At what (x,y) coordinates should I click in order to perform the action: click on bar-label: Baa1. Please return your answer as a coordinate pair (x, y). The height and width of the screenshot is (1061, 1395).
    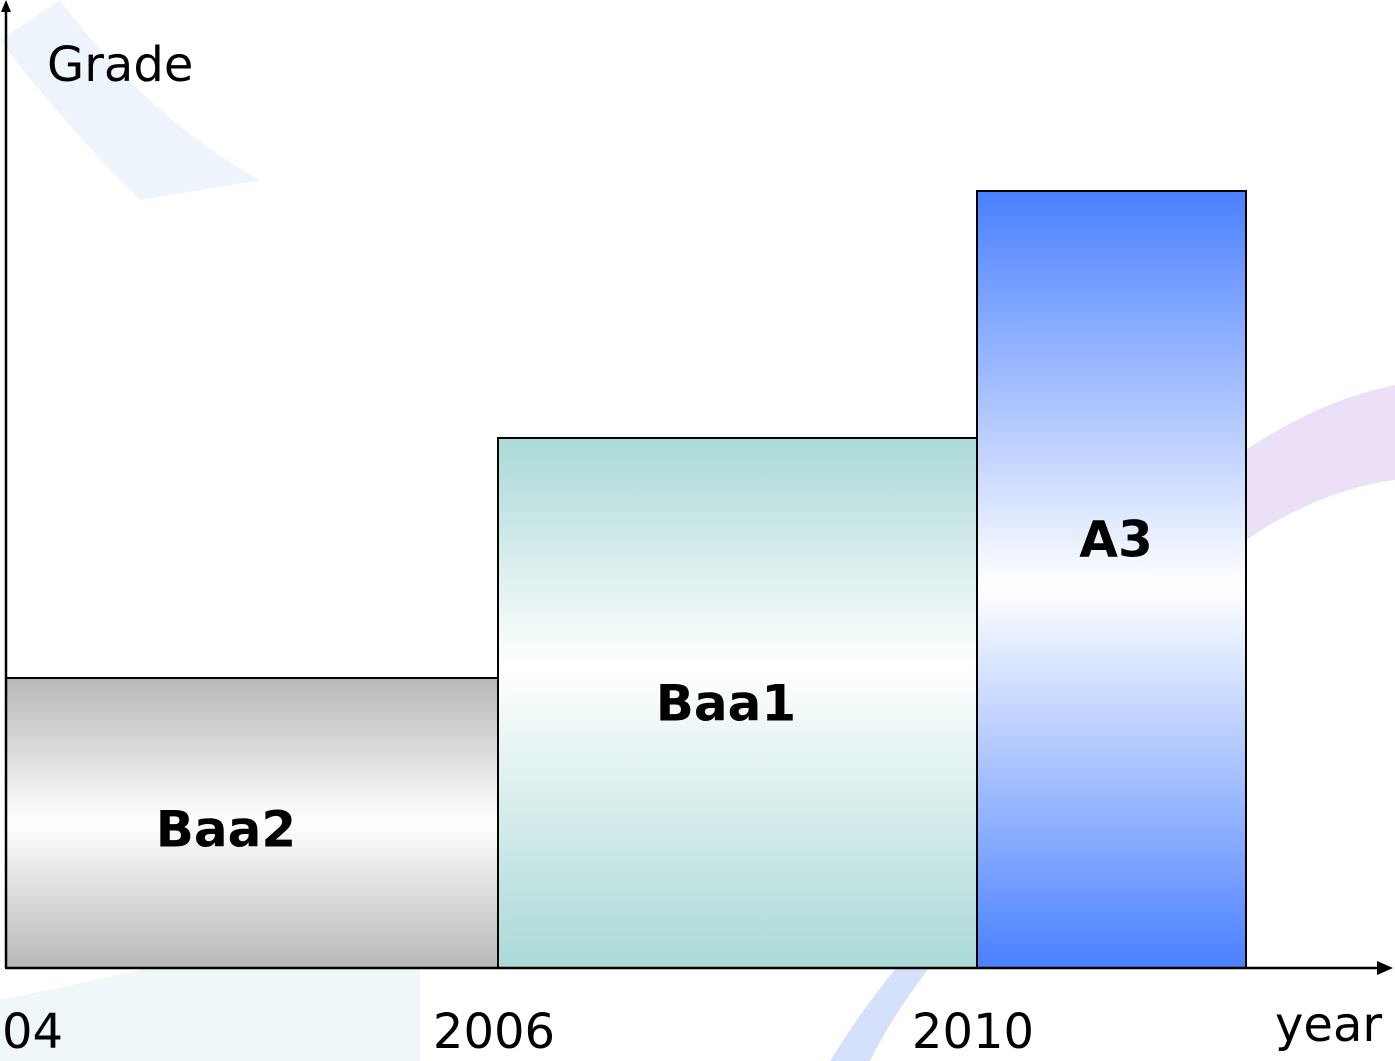
    Looking at the image, I should click on (726, 704).